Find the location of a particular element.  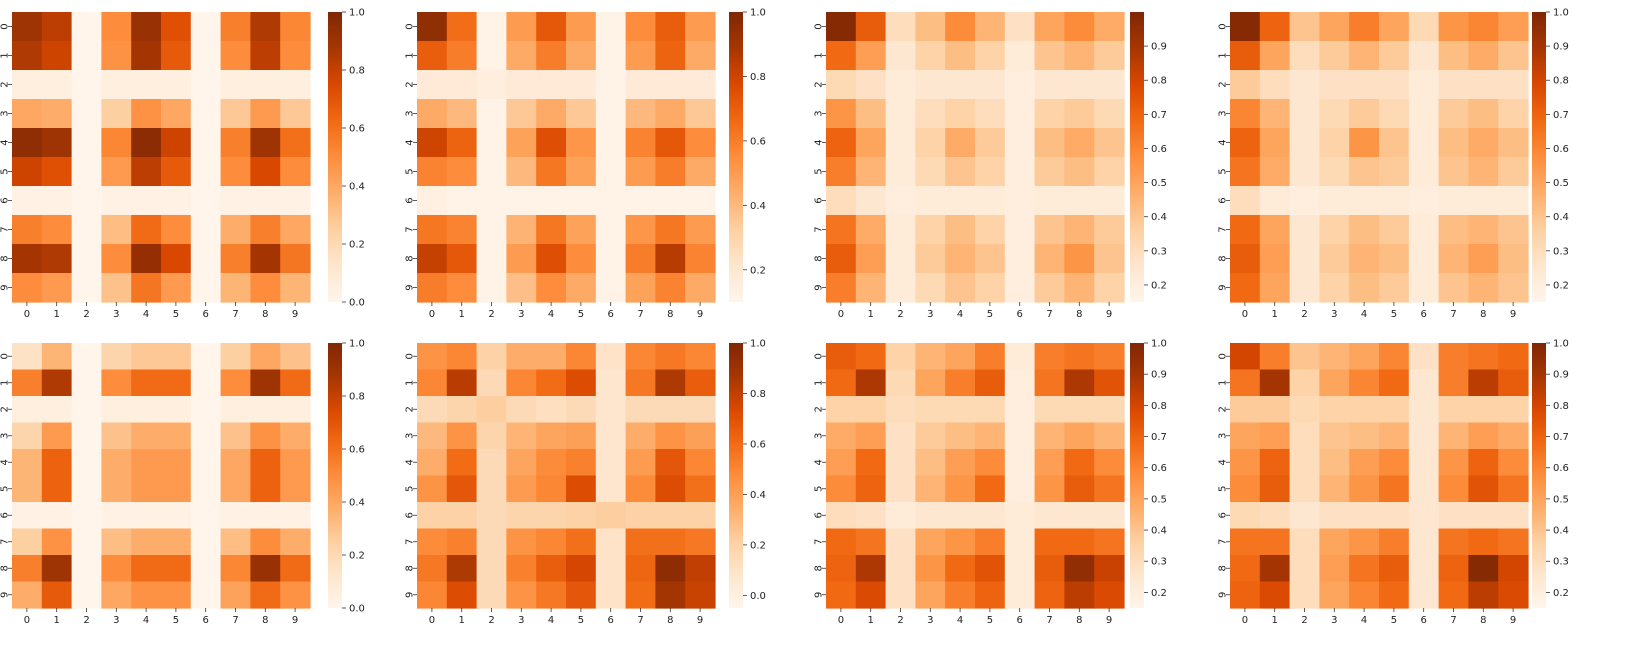

x-tick-label: 0 is located at coordinates (1245, 620).